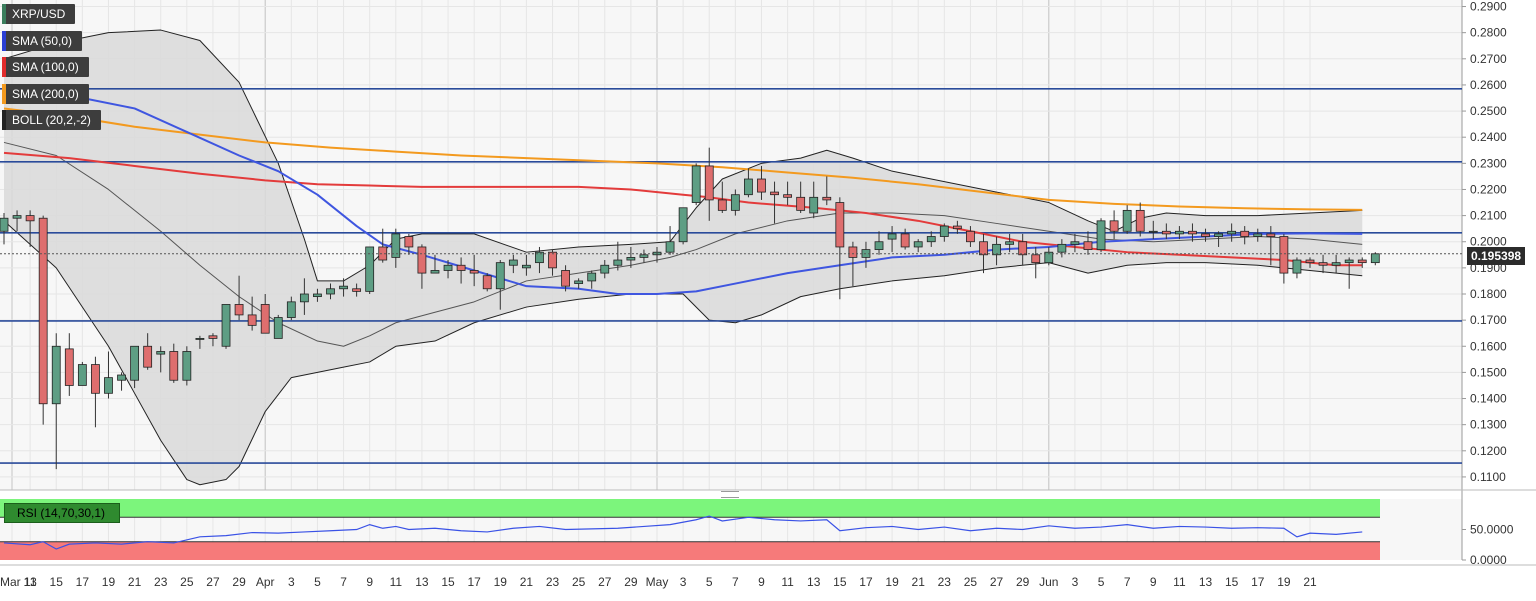  I want to click on x-tick-label: 7, so click(343, 582).